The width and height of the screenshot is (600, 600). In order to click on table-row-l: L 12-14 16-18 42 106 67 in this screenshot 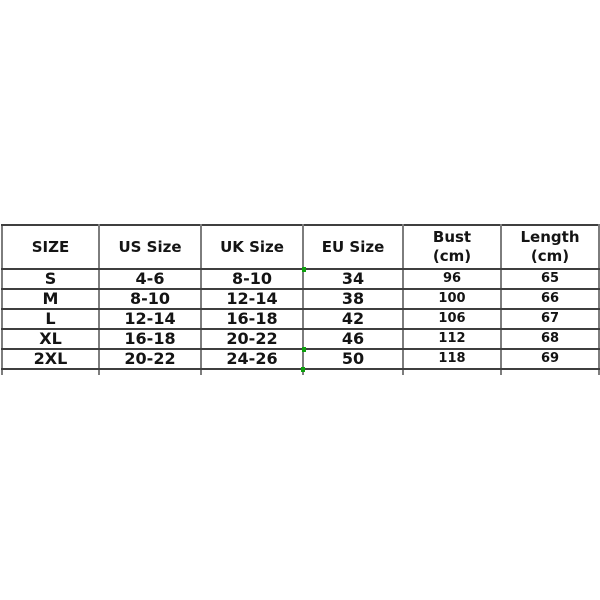, I will do `click(300, 319)`.